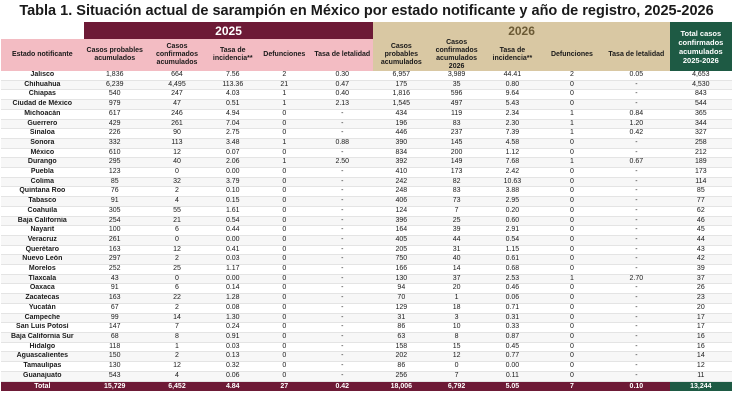 The width and height of the screenshot is (733, 420). Describe the element at coordinates (114, 133) in the screenshot. I see `table-cell: 226` at that location.